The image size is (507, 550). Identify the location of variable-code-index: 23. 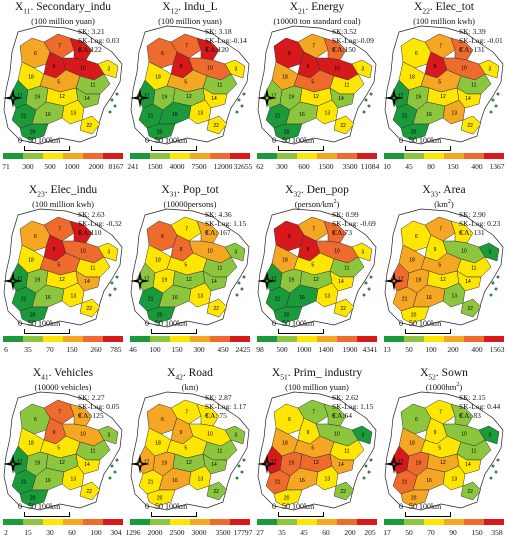
(41, 194).